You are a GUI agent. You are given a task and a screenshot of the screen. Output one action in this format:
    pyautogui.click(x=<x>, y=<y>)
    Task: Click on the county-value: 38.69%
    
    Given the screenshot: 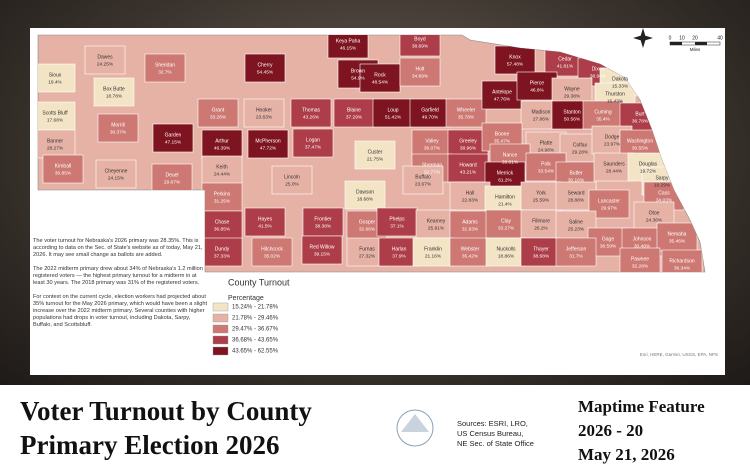 What is the action you would take?
    pyautogui.click(x=420, y=46)
    